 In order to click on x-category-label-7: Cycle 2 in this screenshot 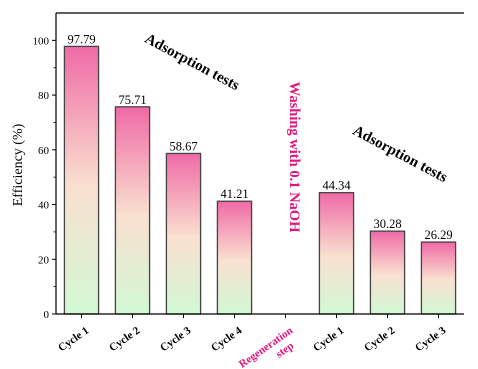, I will do `click(380, 339)`.